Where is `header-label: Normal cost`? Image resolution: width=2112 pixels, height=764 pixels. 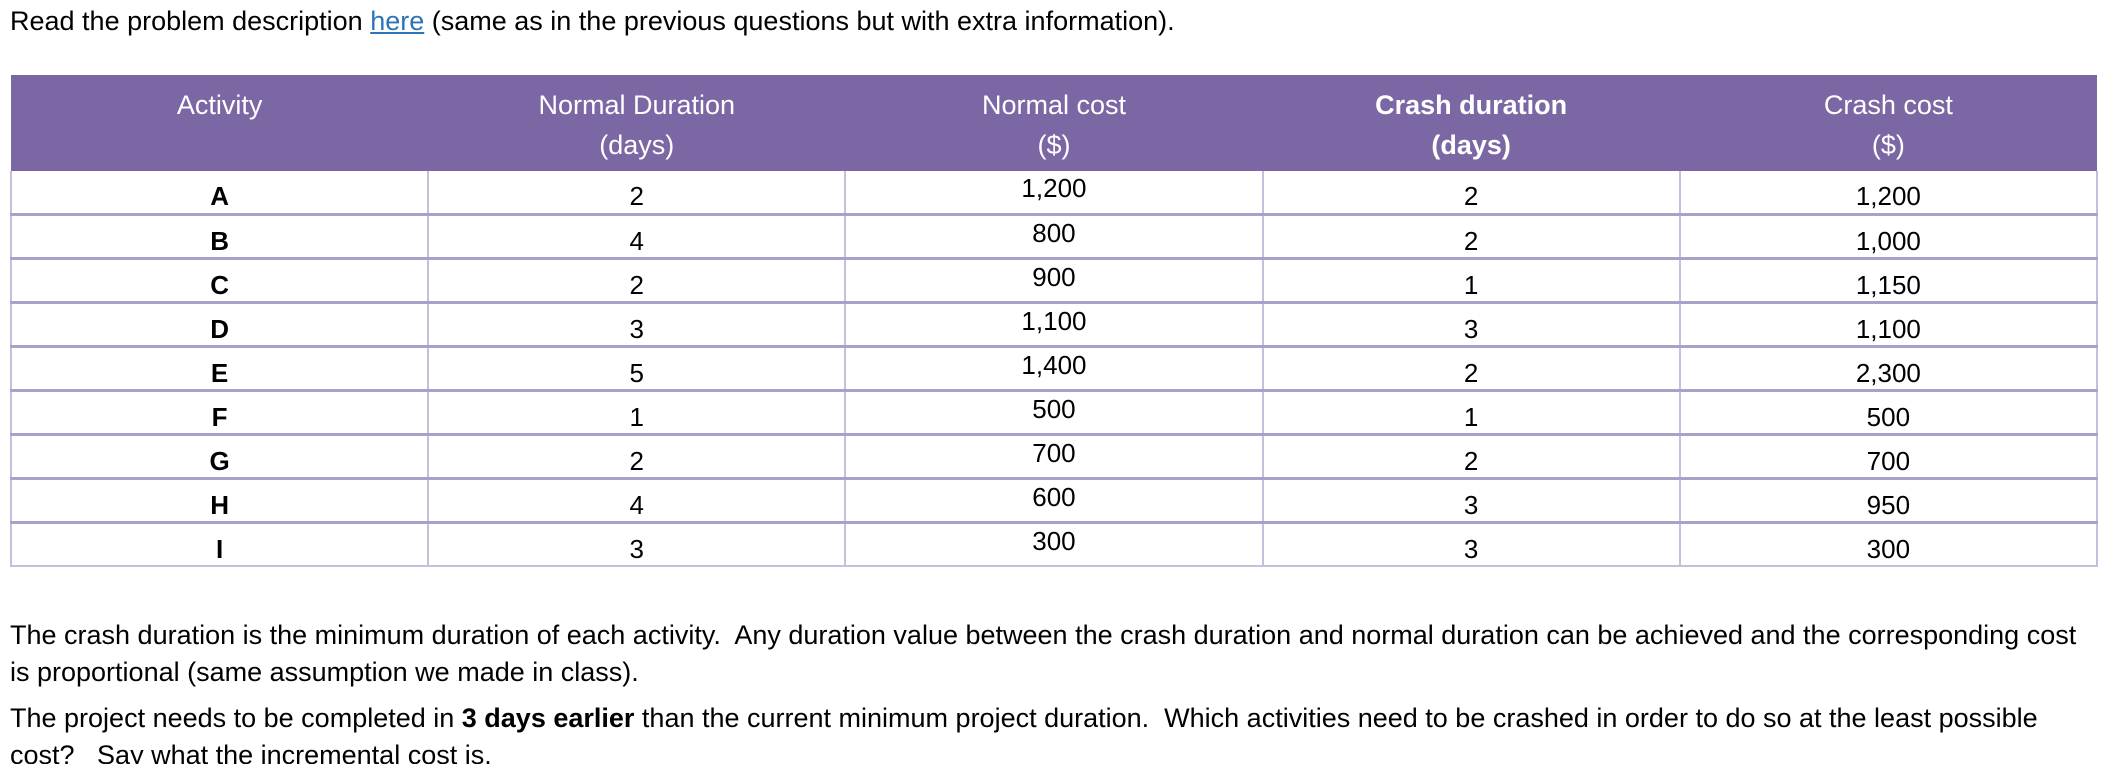 header-label: Normal cost is located at coordinates (1053, 105).